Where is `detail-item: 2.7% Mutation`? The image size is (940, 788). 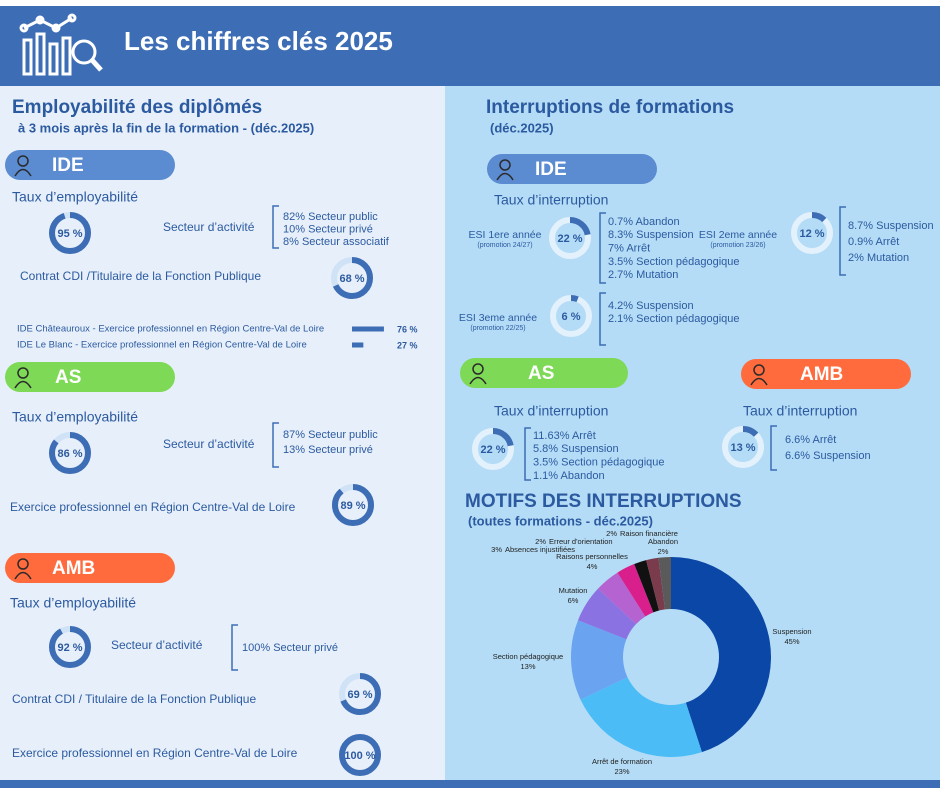 detail-item: 2.7% Mutation is located at coordinates (643, 275).